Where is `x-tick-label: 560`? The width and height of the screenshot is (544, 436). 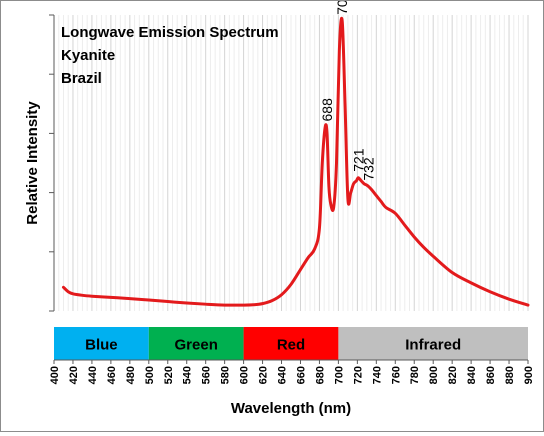
x-tick-label: 560 is located at coordinates (207, 375).